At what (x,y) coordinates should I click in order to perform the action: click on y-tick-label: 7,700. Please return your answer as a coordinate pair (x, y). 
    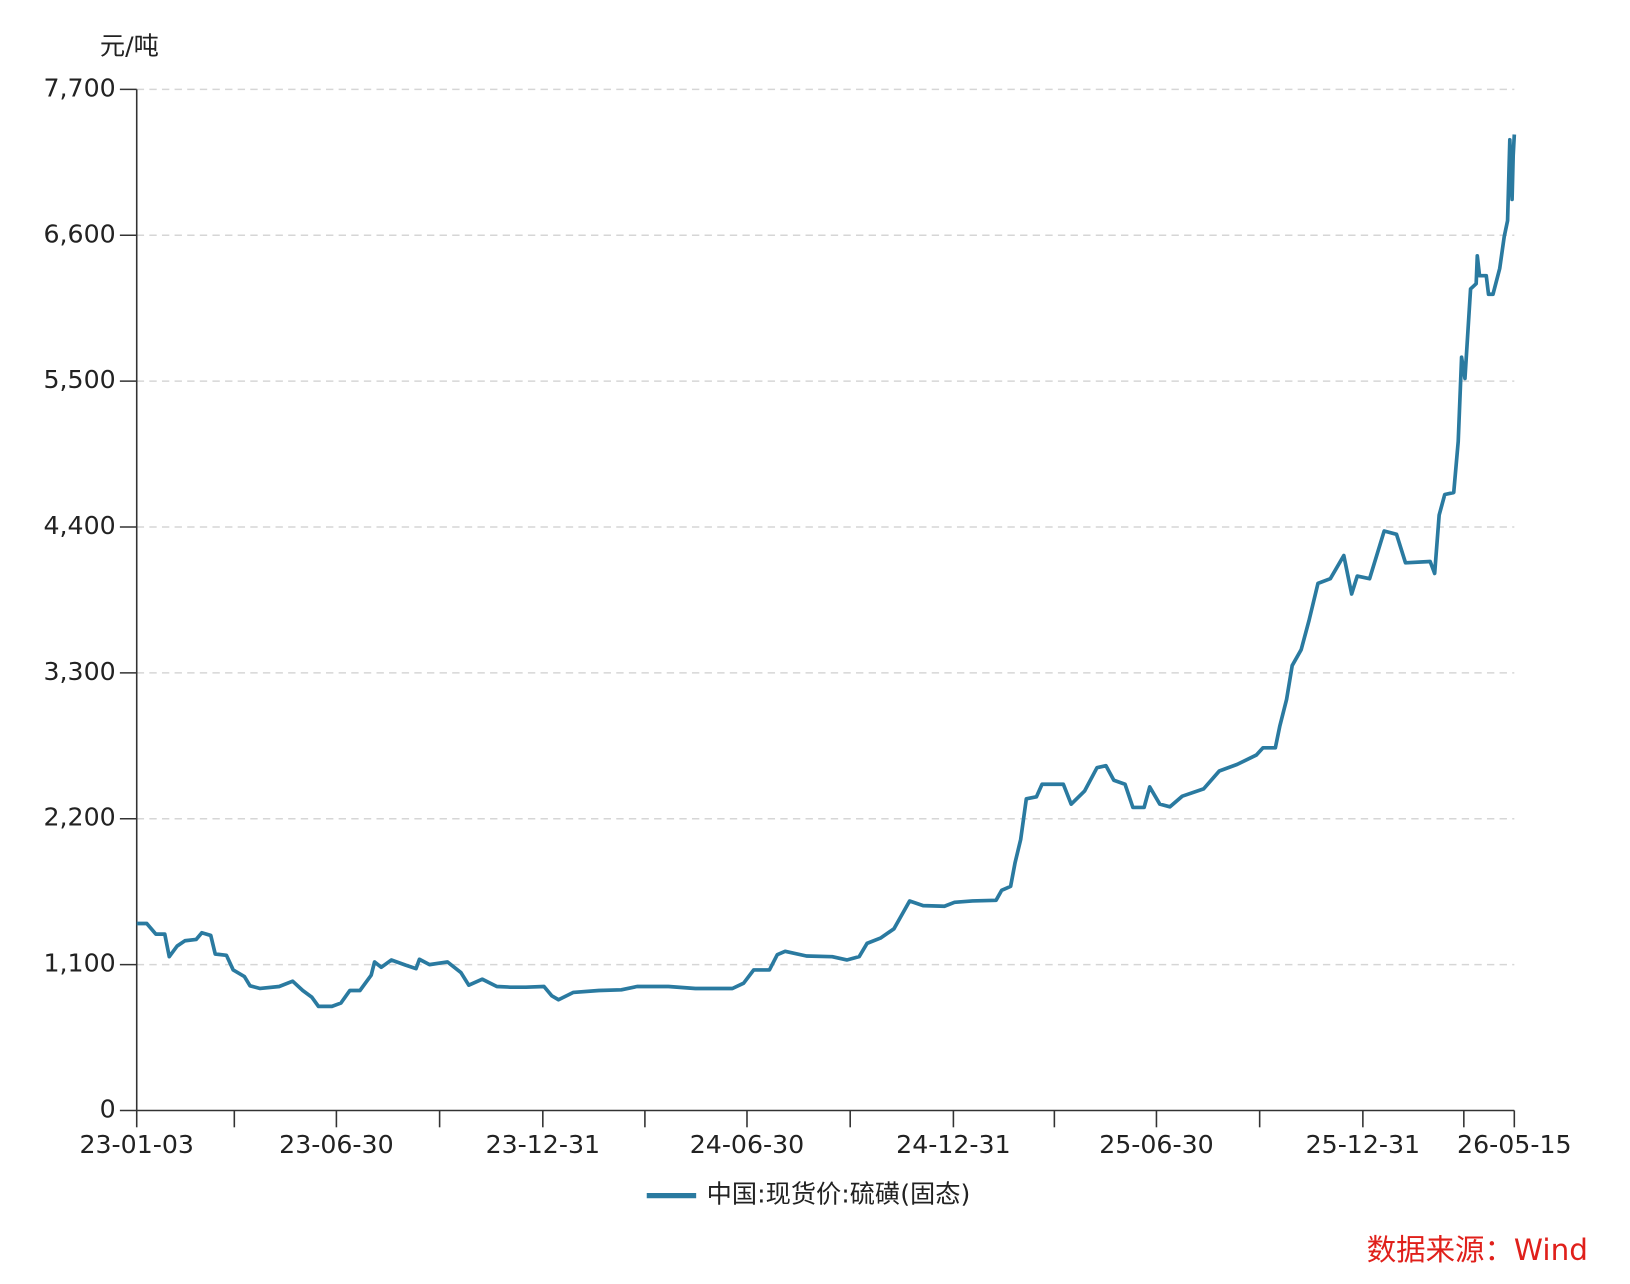
    Looking at the image, I should click on (79, 87).